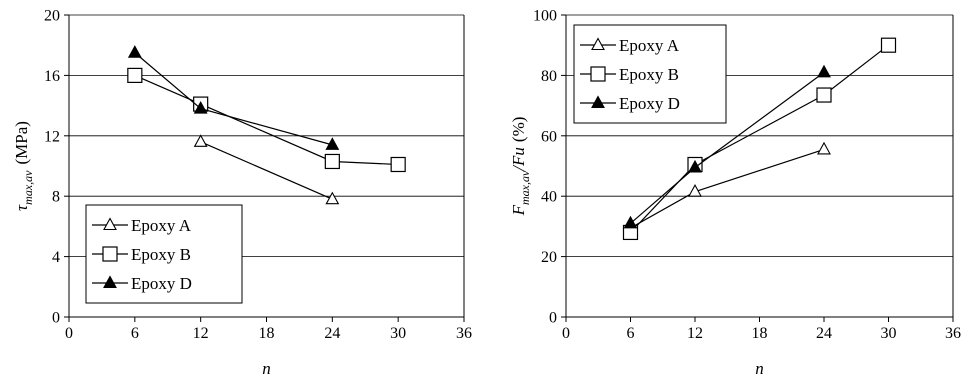 This screenshot has width=972, height=379. What do you see at coordinates (549, 76) in the screenshot?
I see `y-tick-label: 80` at bounding box center [549, 76].